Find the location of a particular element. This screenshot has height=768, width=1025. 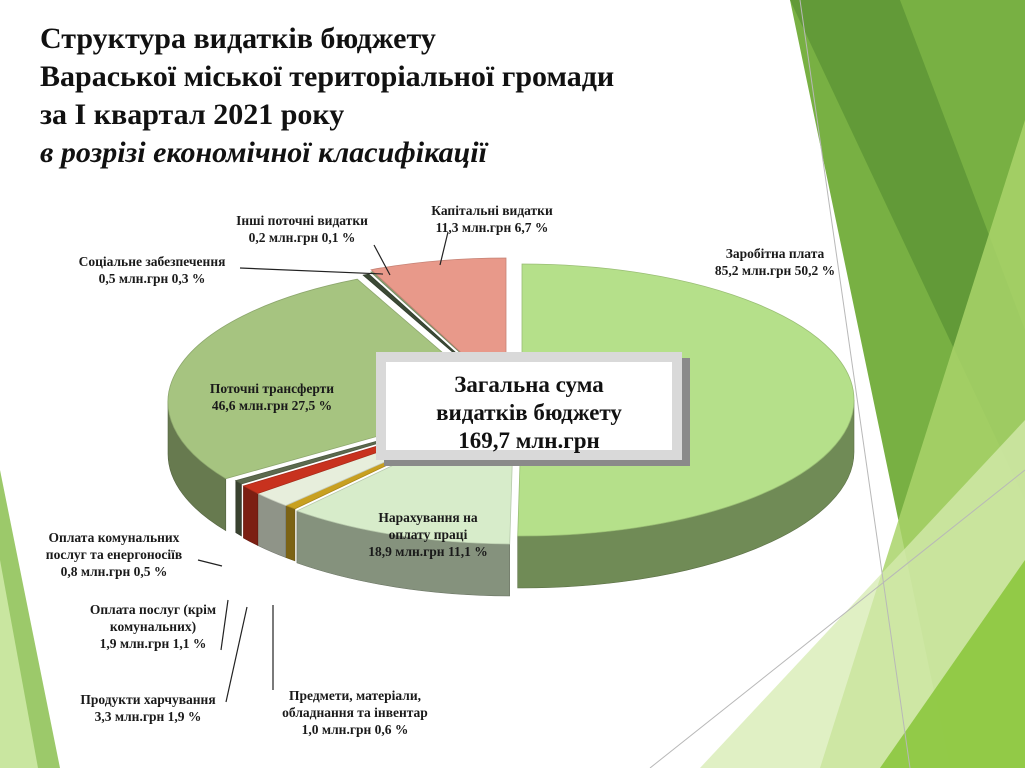

slice-label-line: оплату праці is located at coordinates (428, 534).